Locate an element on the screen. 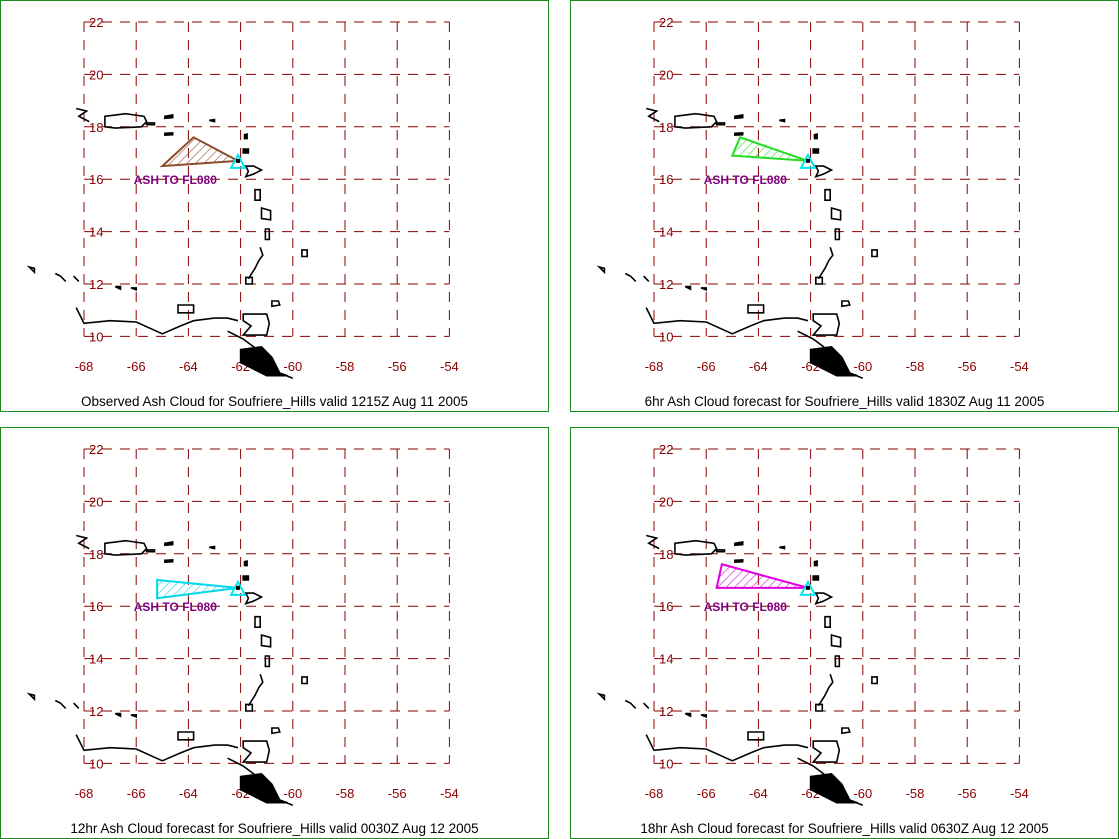 The height and width of the screenshot is (839, 1119). latitude-tick-label: 22 is located at coordinates (666, 22).